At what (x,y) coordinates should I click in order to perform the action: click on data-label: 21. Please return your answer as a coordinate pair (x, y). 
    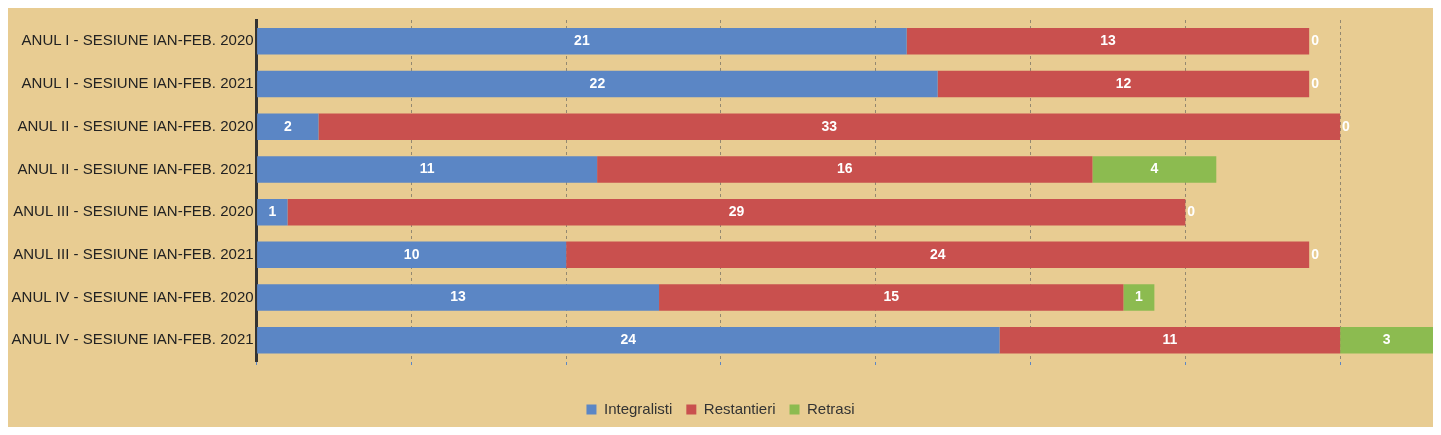
    Looking at the image, I should click on (582, 40).